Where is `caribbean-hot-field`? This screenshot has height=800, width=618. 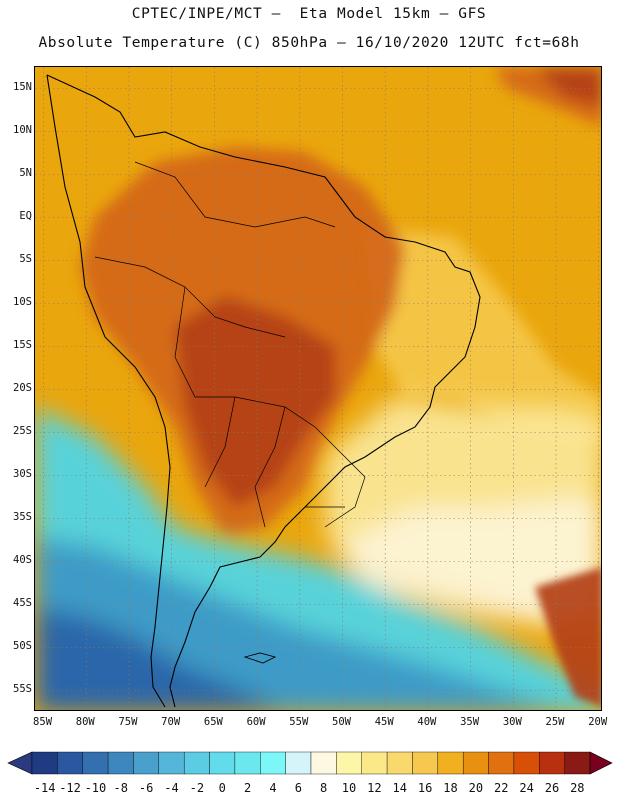
caribbean-hot-field is located at coordinates (568, 87).